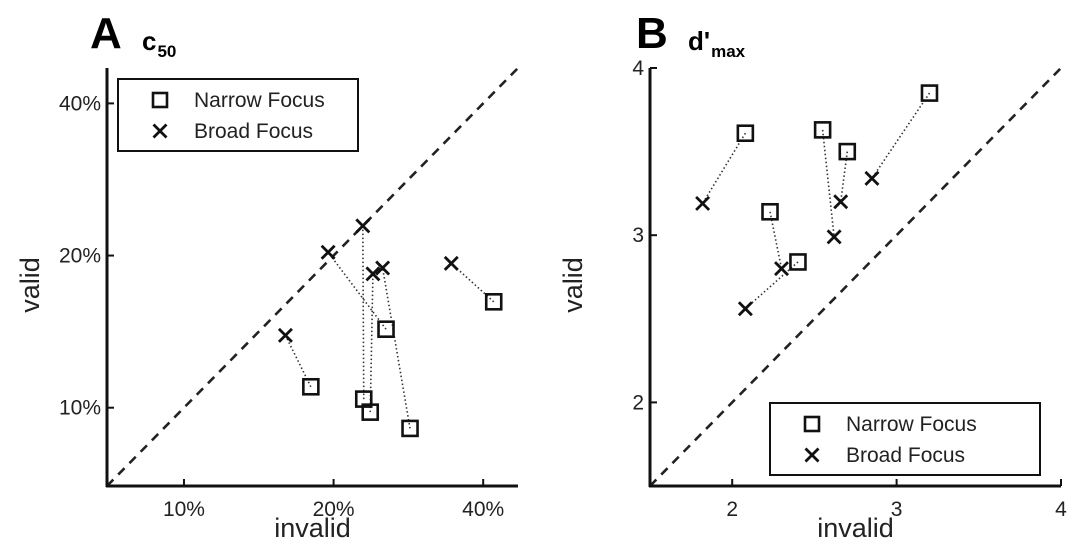  I want to click on panel-b-legend-label: Narrow Focus, so click(911, 424).